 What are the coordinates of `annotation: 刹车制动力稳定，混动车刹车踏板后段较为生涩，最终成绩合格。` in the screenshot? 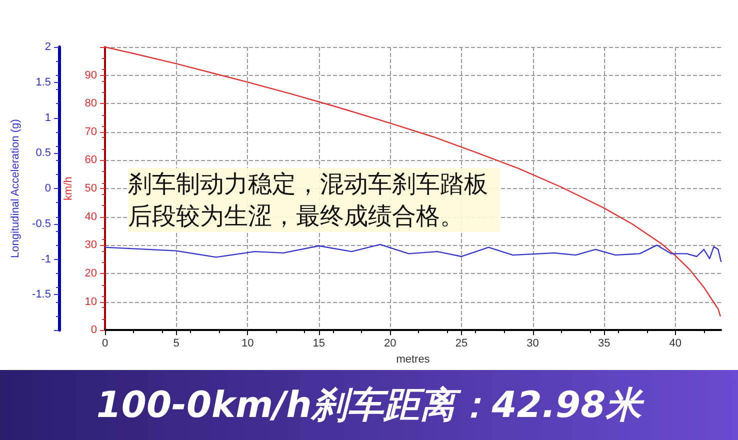 It's located at (308, 200).